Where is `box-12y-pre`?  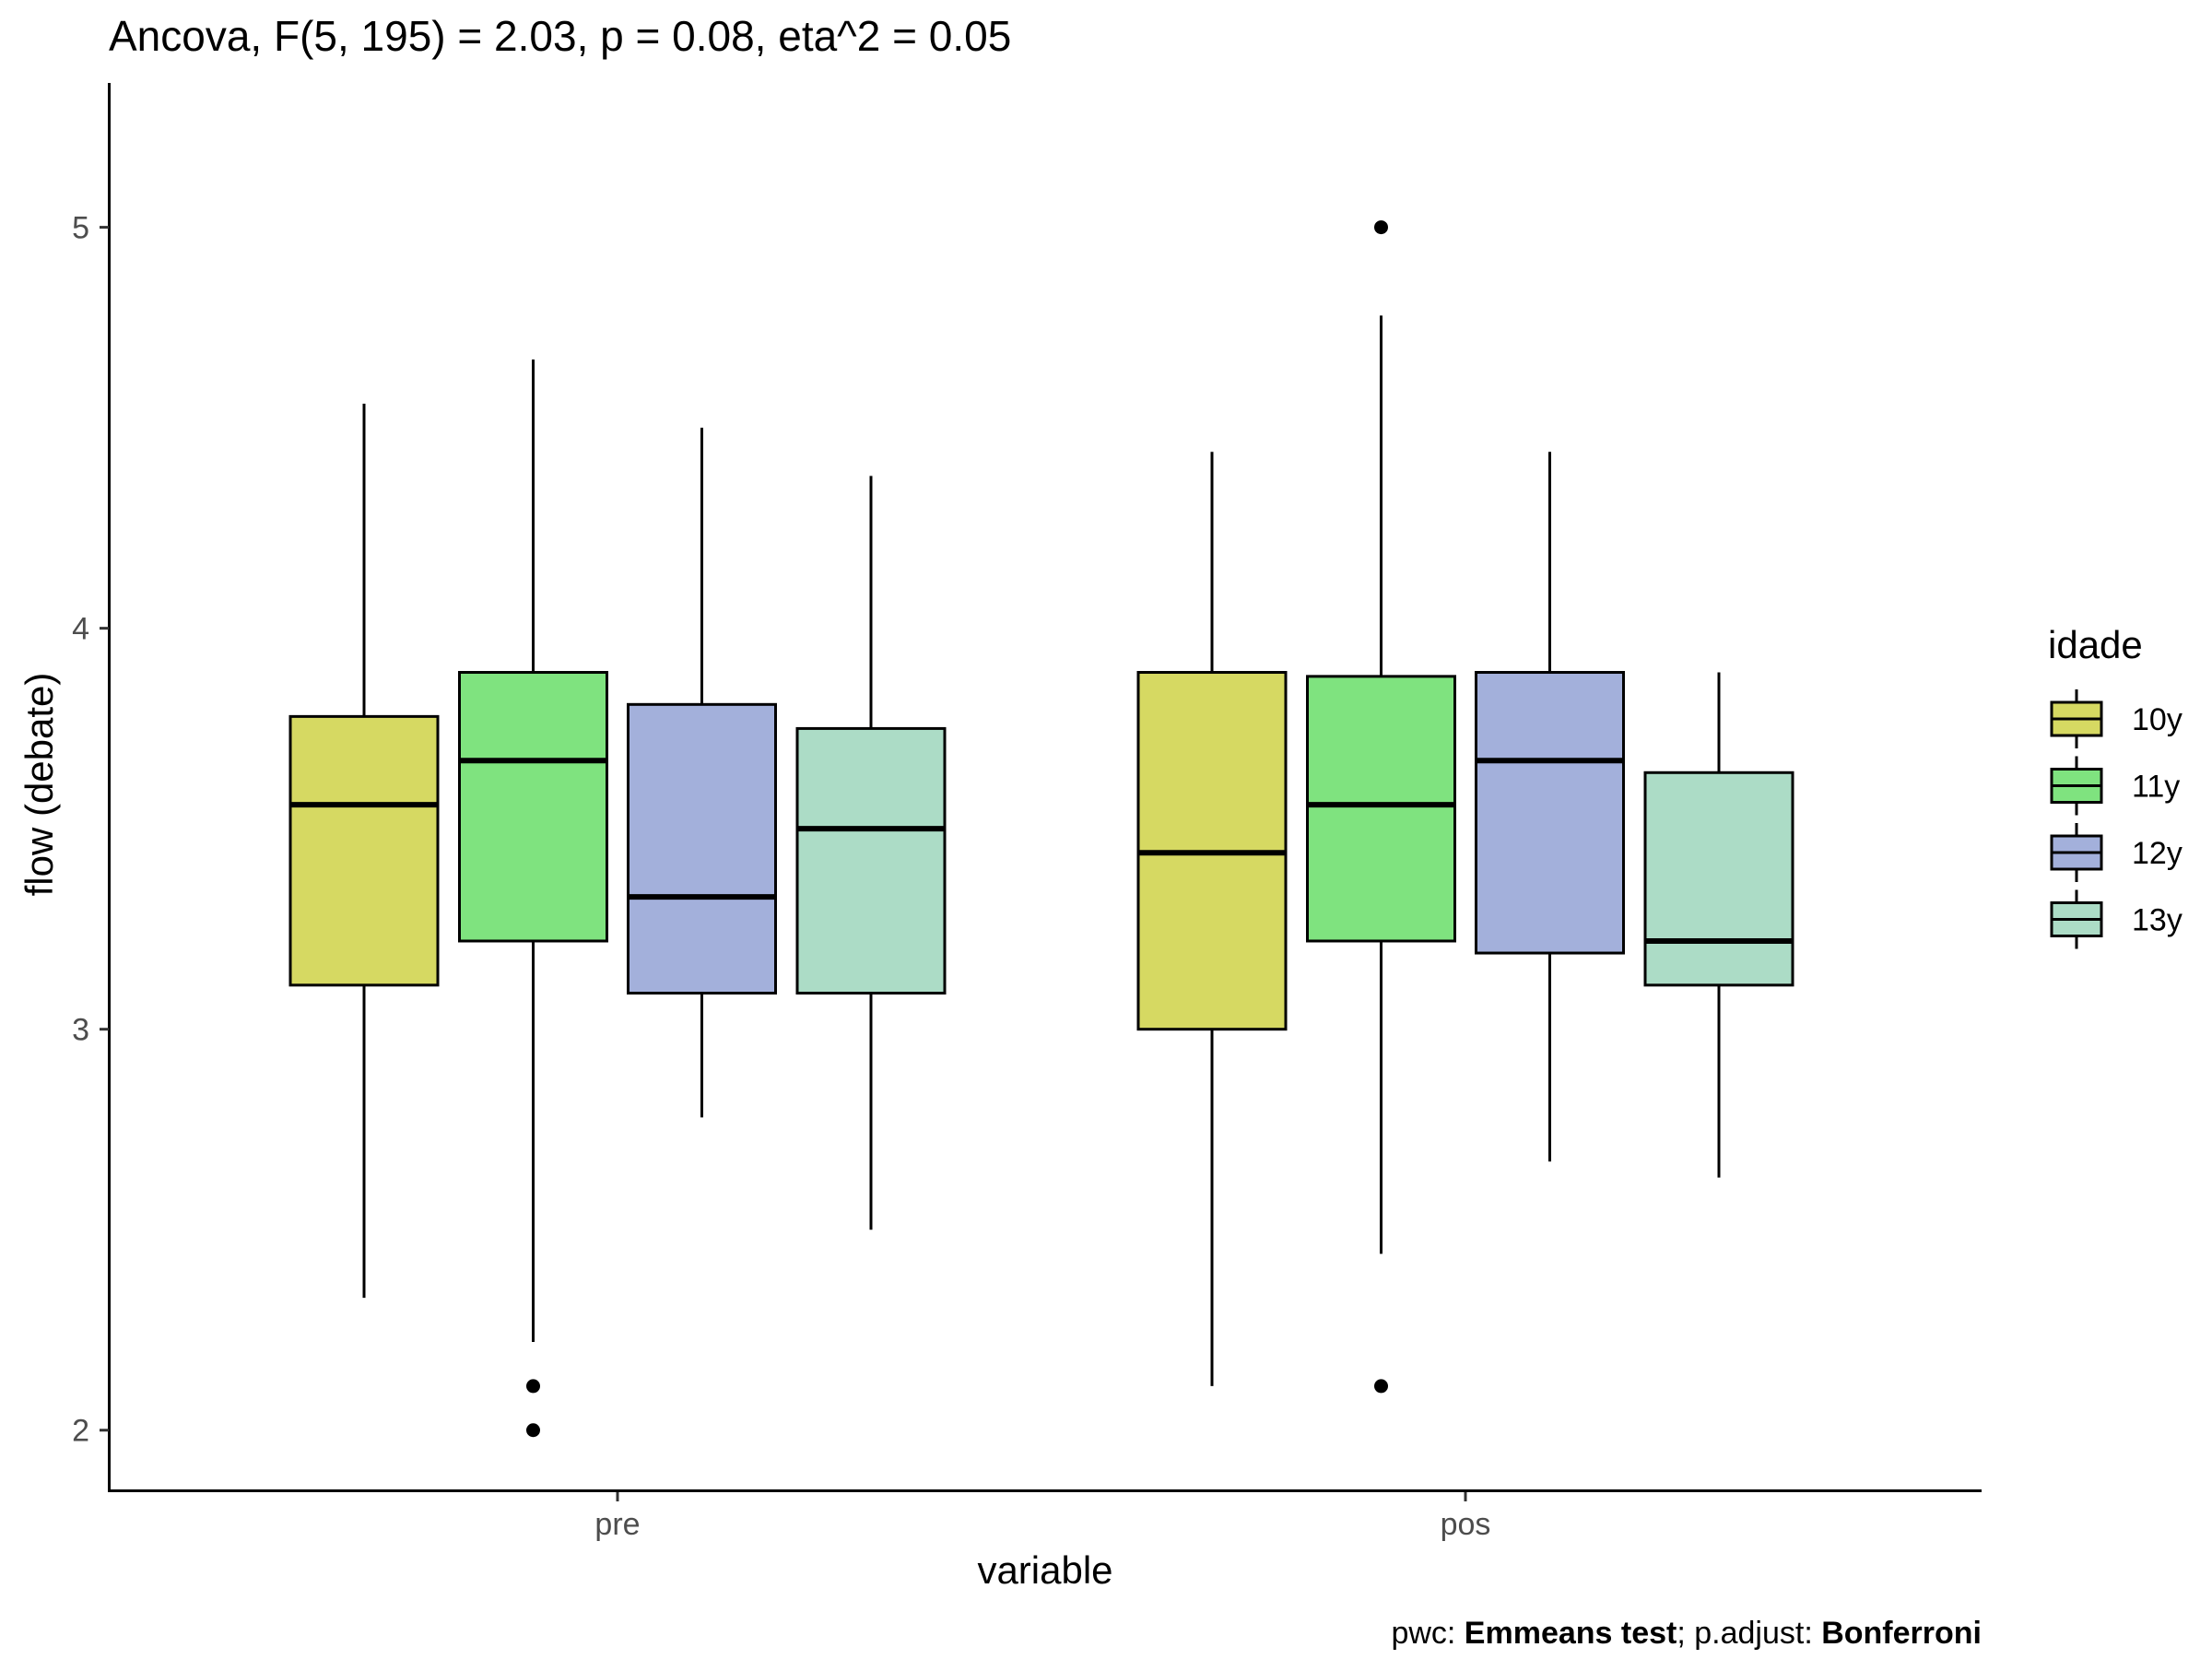
box-12y-pre is located at coordinates (702, 773).